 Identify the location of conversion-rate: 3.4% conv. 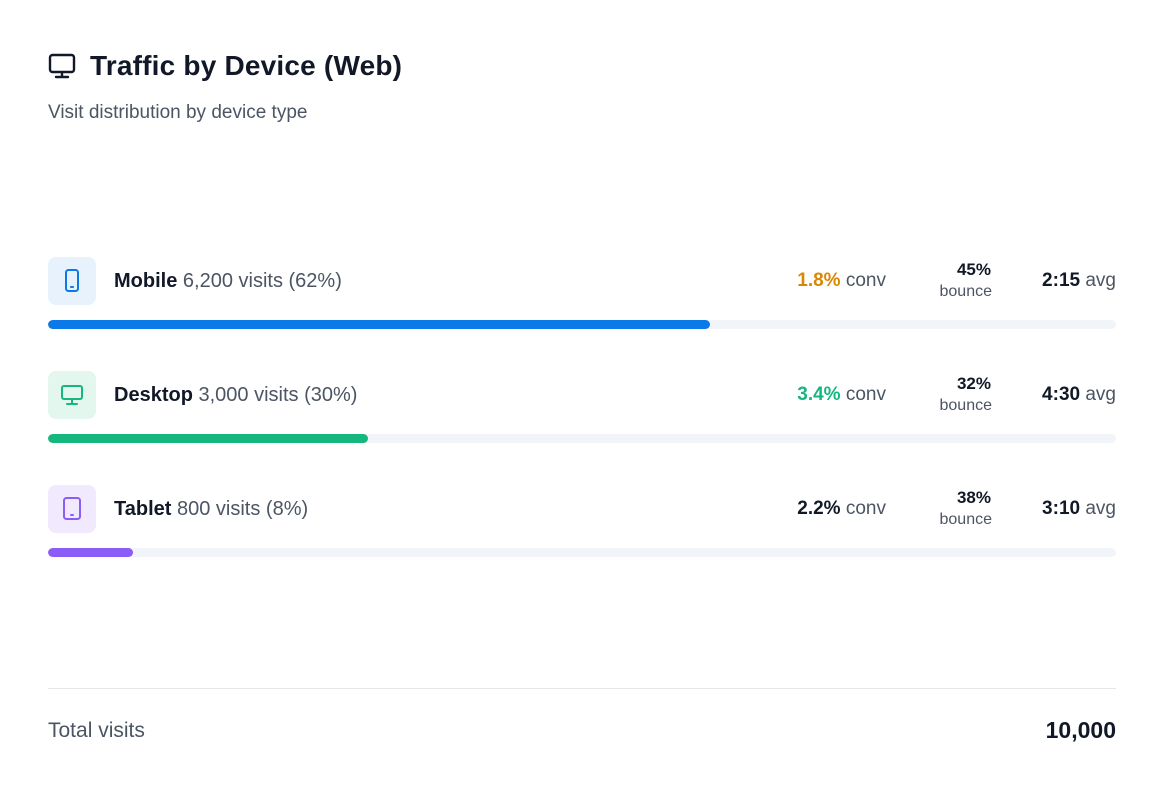
(836, 395).